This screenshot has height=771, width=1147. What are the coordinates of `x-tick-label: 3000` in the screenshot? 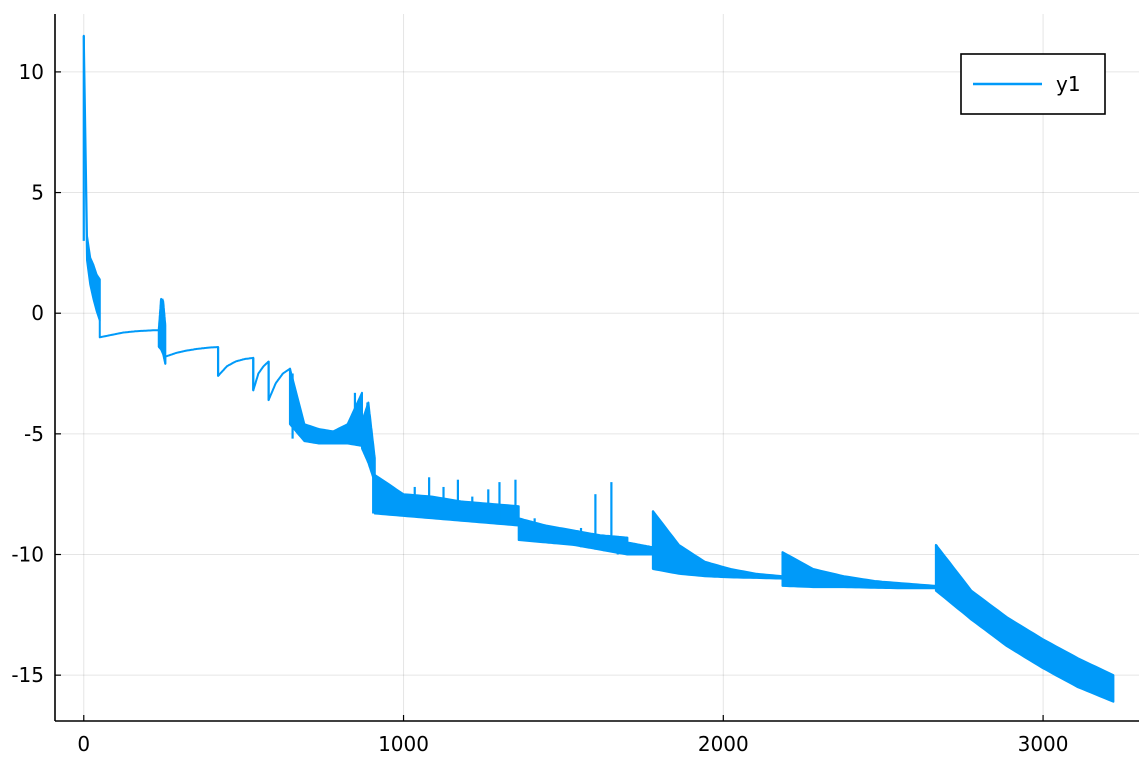 It's located at (1043, 744).